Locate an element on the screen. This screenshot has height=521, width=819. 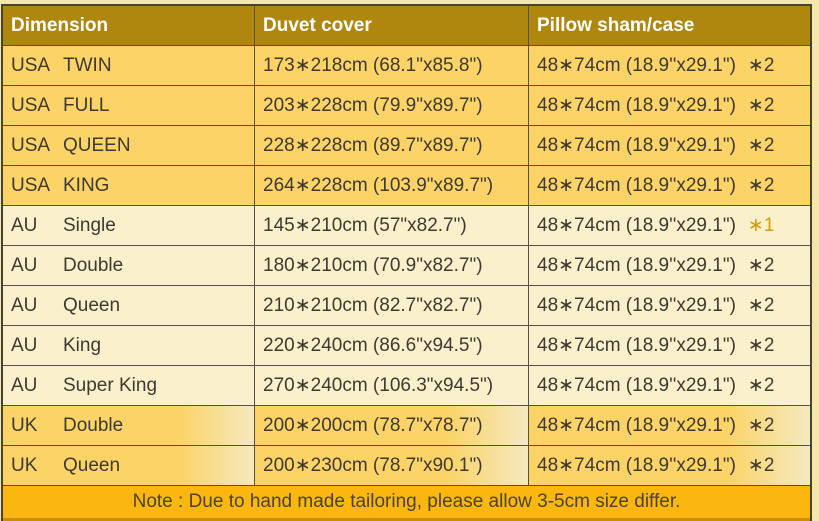
dimension-cell: USA KING is located at coordinates (129, 186).